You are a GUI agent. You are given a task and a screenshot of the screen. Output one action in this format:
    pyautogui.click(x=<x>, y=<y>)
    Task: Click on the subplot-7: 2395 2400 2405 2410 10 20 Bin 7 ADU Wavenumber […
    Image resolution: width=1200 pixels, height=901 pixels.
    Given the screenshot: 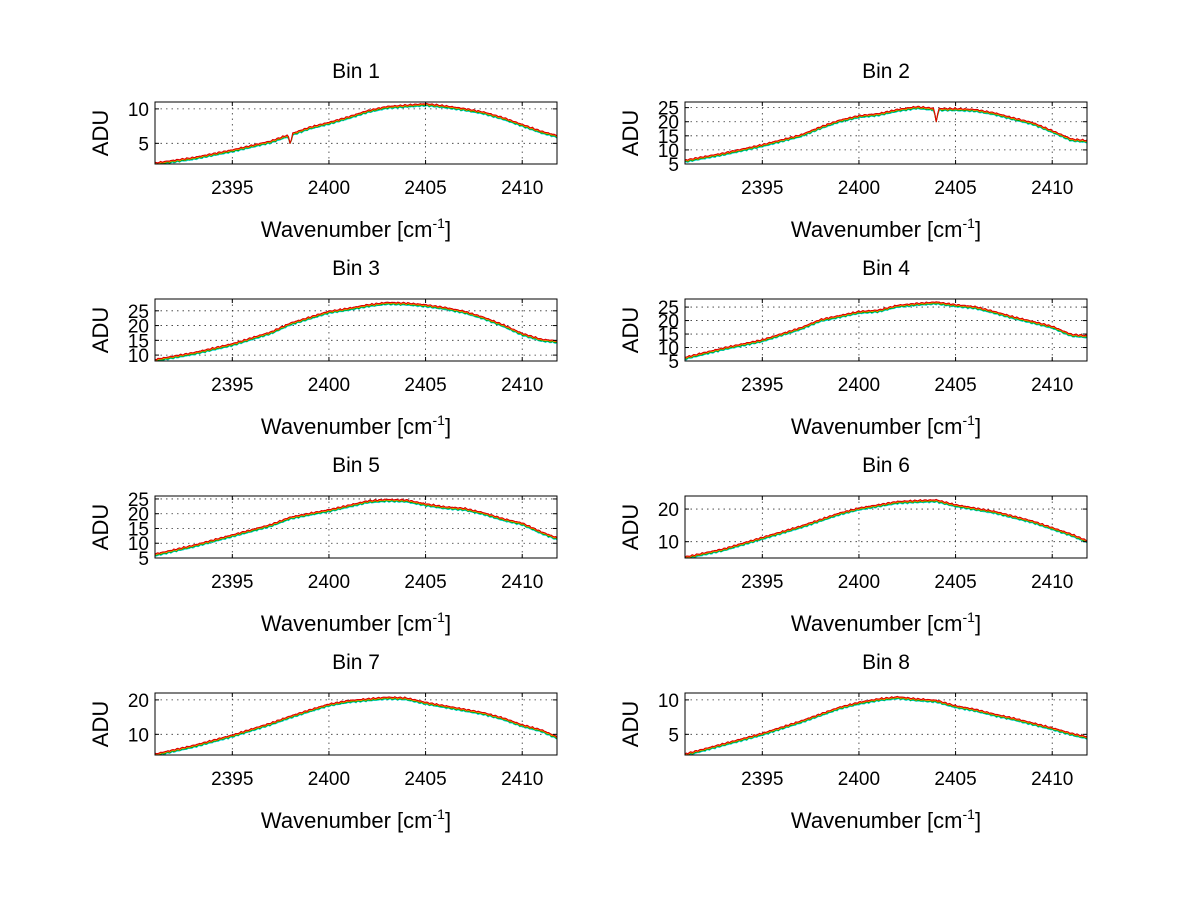 What is the action you would take?
    pyautogui.click(x=323, y=742)
    